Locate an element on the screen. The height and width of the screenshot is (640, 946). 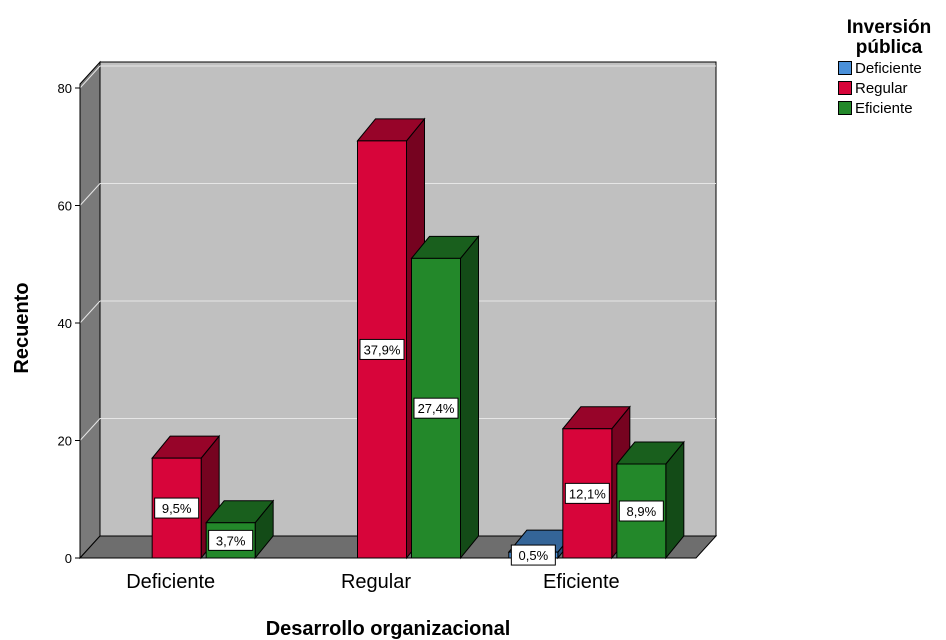
y-tick-label: 40 is located at coordinates (65, 323).